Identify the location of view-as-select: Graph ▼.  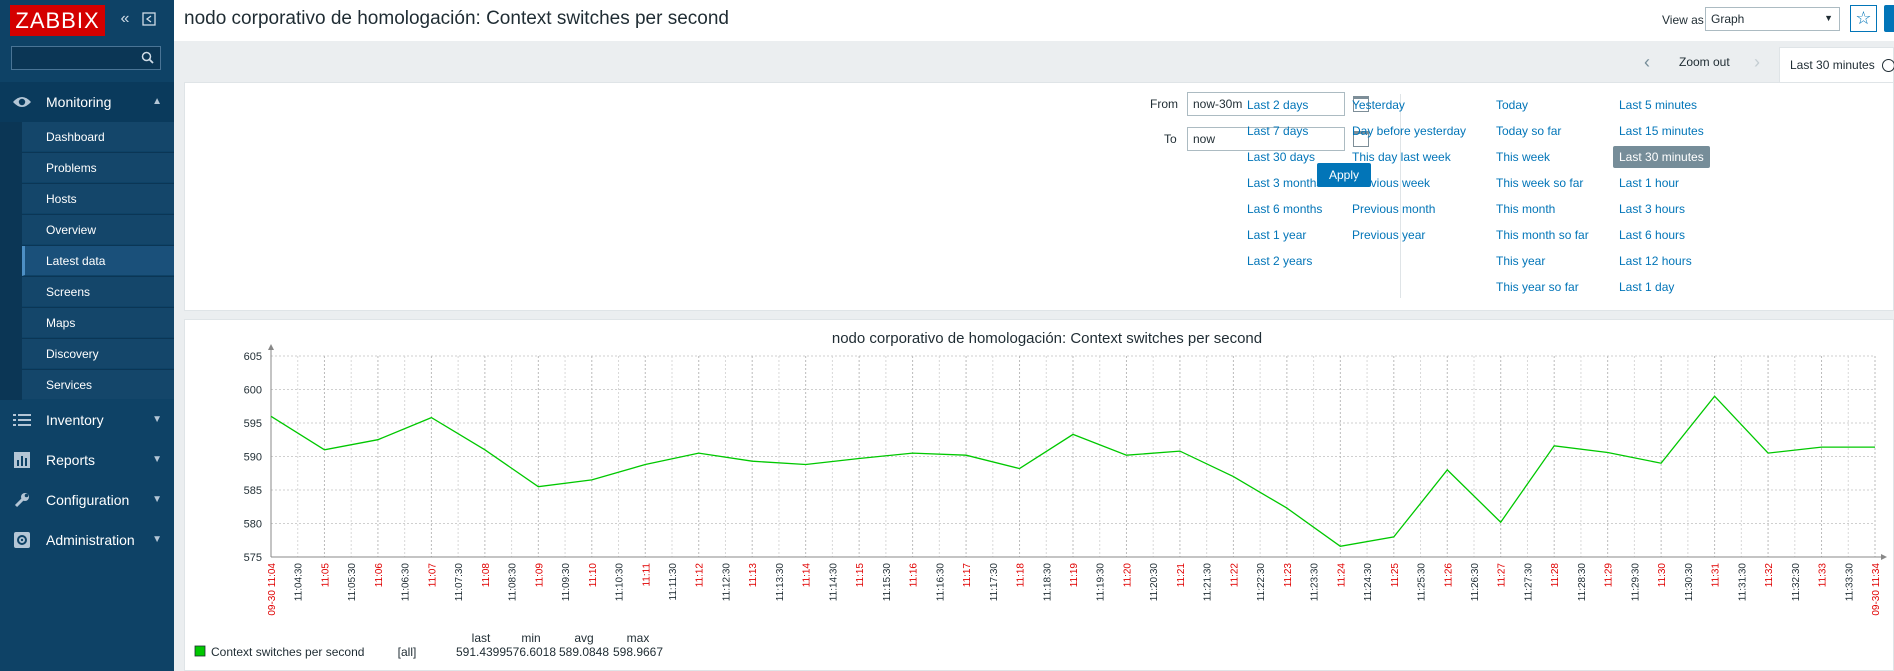
(1772, 19).